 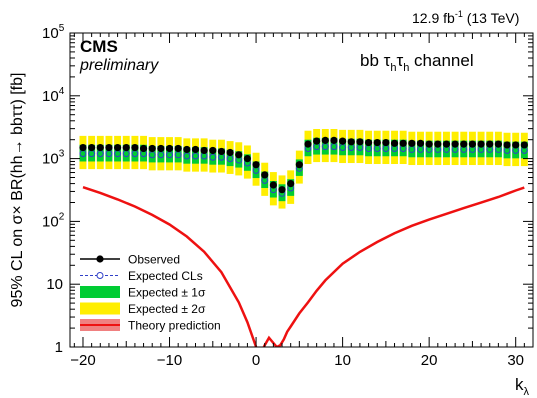 I want to click on legend-sigma2-swatch, so click(x=100, y=308).